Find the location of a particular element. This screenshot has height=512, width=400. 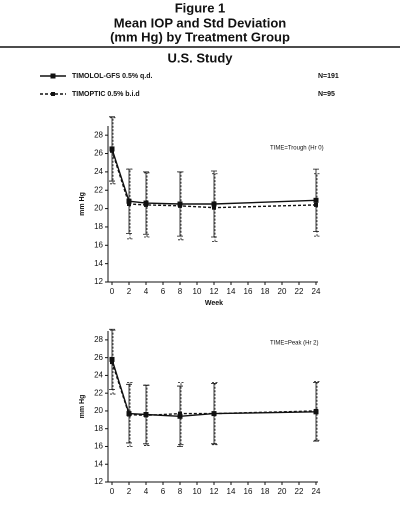

legend-n: N=95 is located at coordinates (326, 94).